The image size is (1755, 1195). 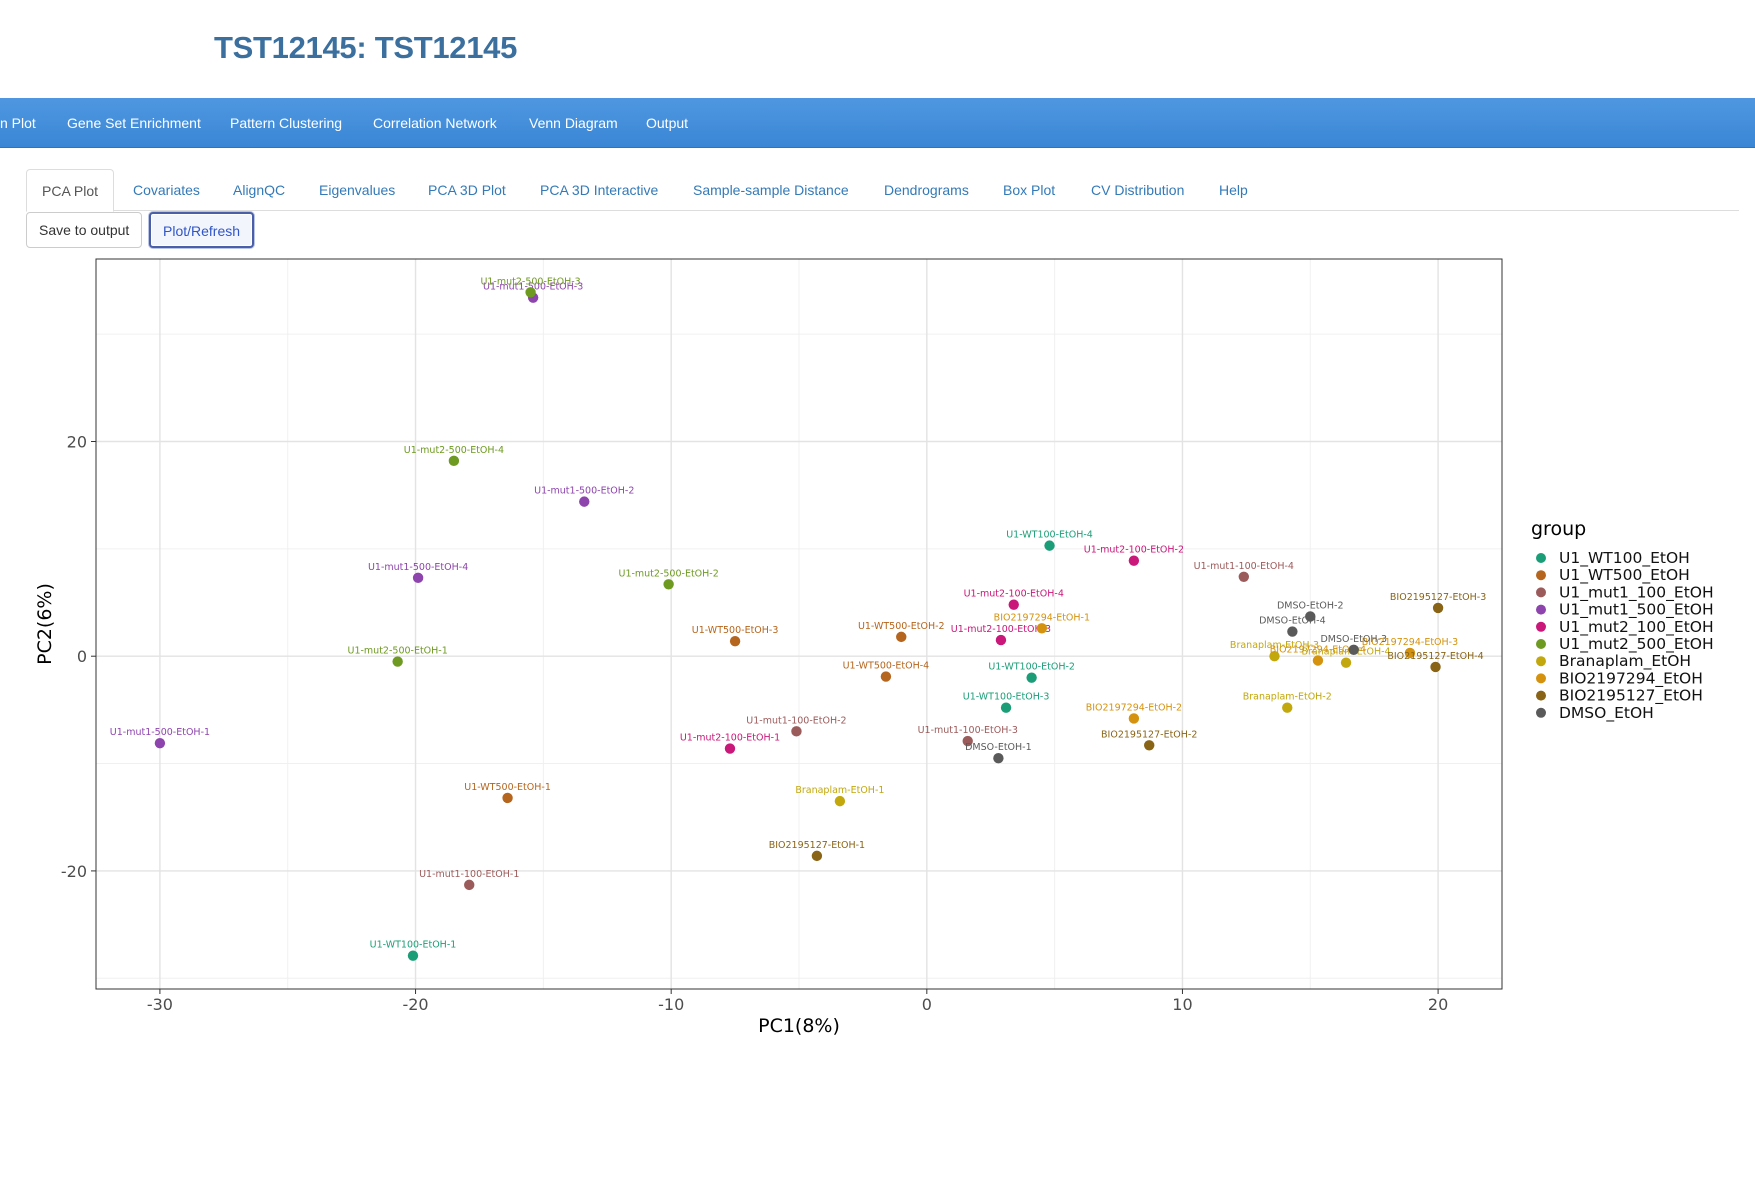 I want to click on point-label: U1-mut1-500-EtOH-4, so click(x=418, y=567).